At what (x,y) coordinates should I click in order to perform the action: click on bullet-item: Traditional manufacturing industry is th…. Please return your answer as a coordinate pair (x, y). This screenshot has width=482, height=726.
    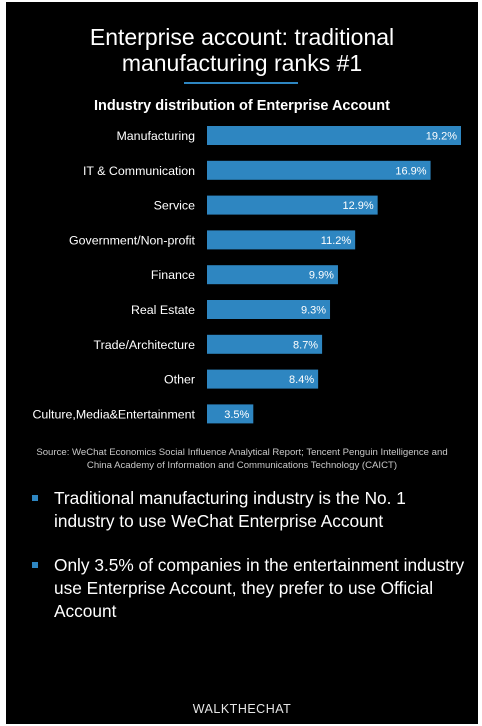
    Looking at the image, I should click on (248, 510).